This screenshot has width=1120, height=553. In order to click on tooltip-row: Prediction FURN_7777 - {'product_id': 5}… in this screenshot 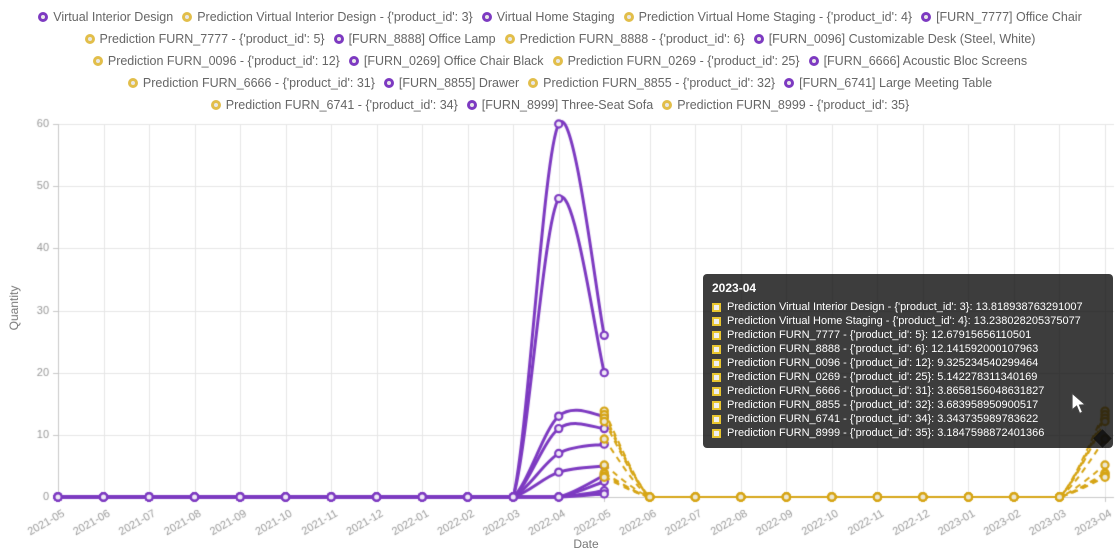, I will do `click(908, 335)`.